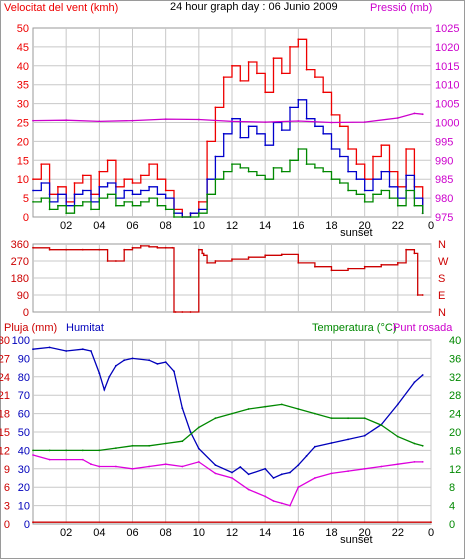 The image size is (465, 559). Describe the element at coordinates (23, 67) in the screenshot. I see `y-tick-label-0: 40` at that location.